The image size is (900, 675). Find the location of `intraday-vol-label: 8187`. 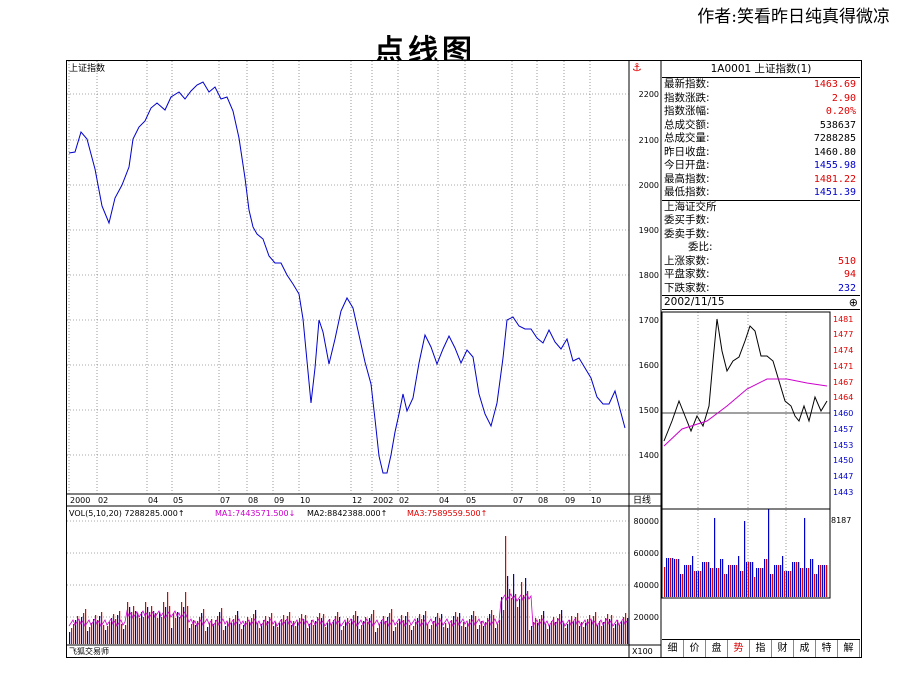

intraday-vol-label: 8187 is located at coordinates (841, 520).